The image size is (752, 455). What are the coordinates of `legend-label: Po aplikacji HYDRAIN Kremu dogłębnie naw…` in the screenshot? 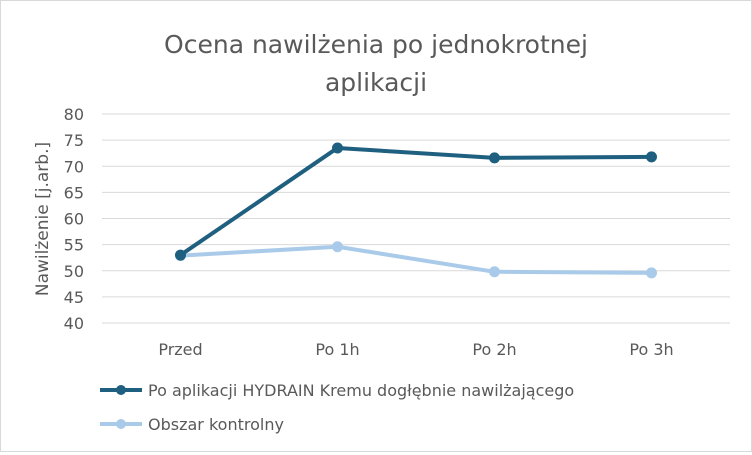 It's located at (361, 390).